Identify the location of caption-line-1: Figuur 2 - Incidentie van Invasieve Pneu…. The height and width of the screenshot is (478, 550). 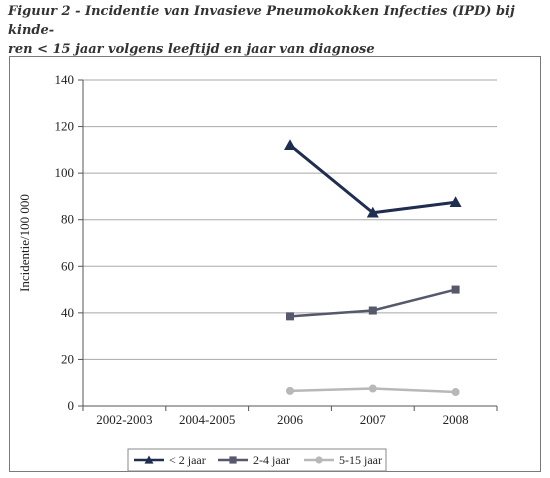
(261, 21).